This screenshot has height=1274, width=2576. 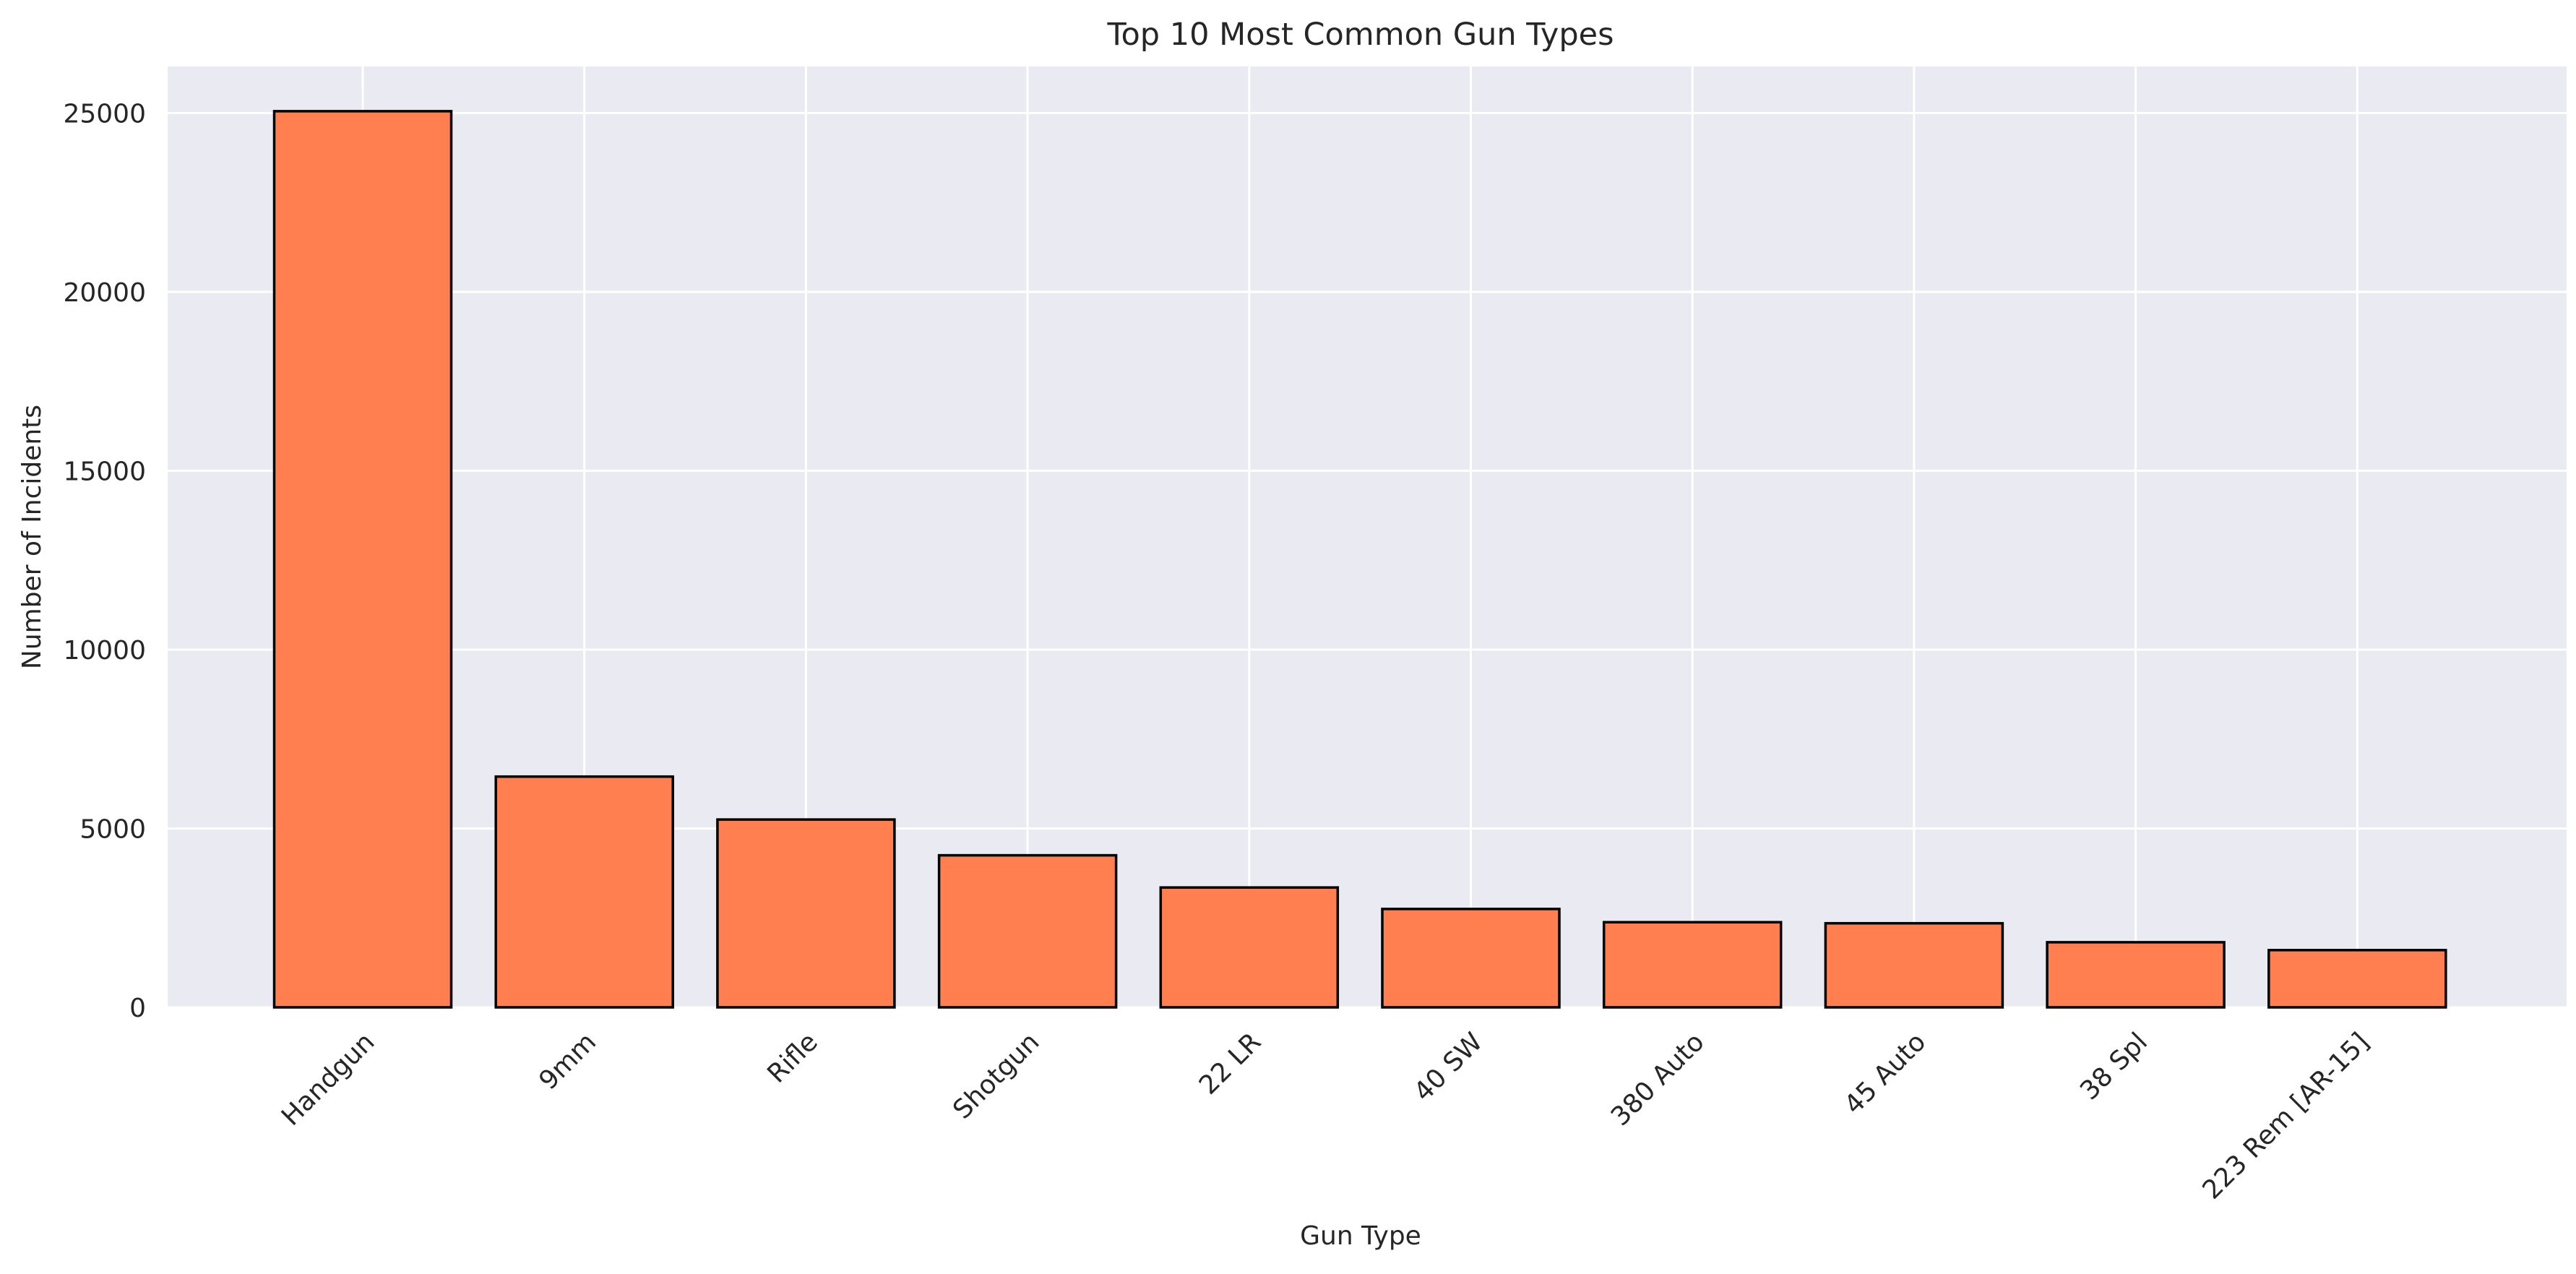 What do you see at coordinates (1914, 965) in the screenshot?
I see `bar-45-auto` at bounding box center [1914, 965].